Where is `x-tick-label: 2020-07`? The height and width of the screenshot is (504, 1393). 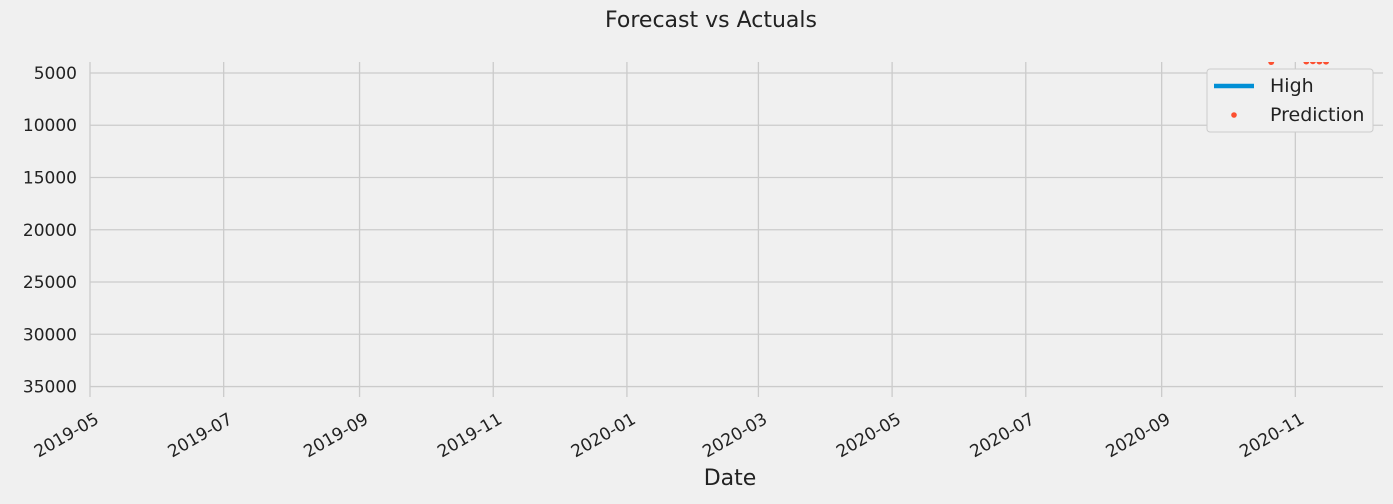 x-tick-label: 2020-07 is located at coordinates (1003, 435).